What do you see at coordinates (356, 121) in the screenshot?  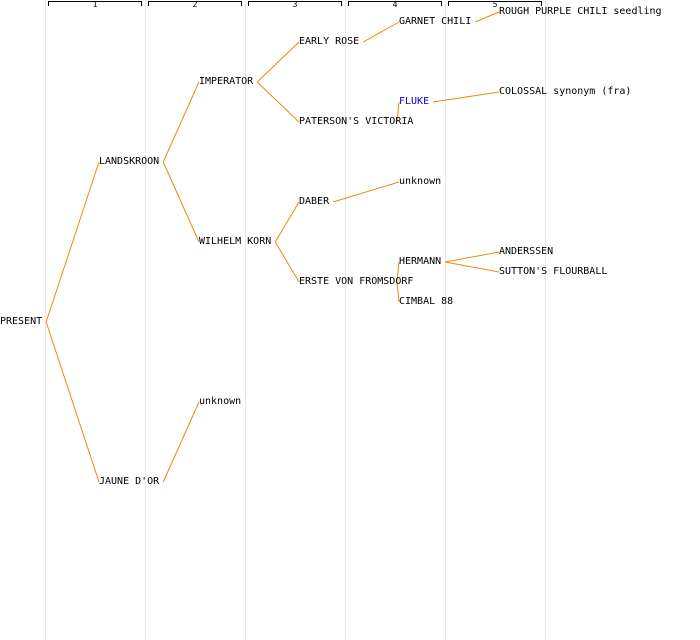 I see `node-patersons-victoria: PATERSON'S VICTORIA` at bounding box center [356, 121].